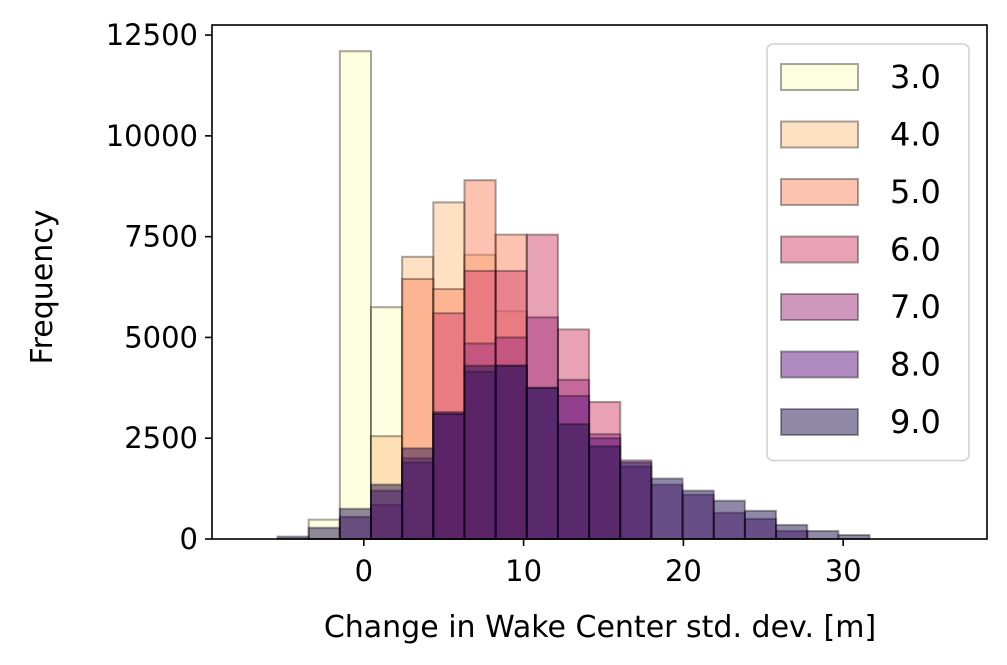 This screenshot has width=1007, height=665. Describe the element at coordinates (386, 512) in the screenshot. I see `bar-series-9.0-bin-3` at that location.